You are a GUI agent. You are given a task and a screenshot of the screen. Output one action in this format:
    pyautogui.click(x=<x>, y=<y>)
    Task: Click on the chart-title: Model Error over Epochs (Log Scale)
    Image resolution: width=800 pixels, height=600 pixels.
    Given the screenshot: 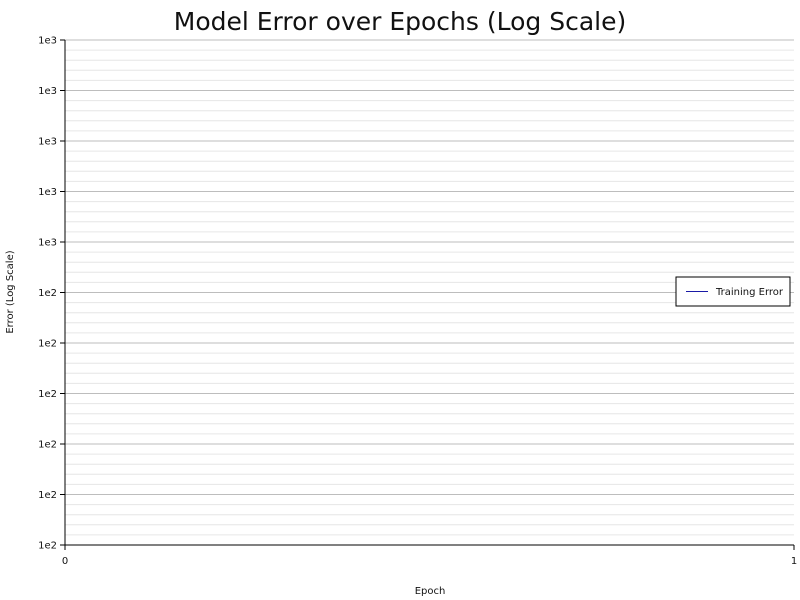 What is the action you would take?
    pyautogui.click(x=400, y=21)
    